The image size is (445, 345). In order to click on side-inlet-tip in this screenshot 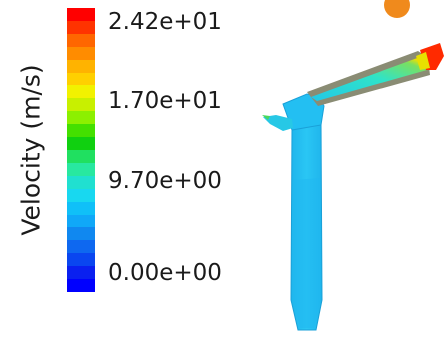, I will do `click(266, 117)`.